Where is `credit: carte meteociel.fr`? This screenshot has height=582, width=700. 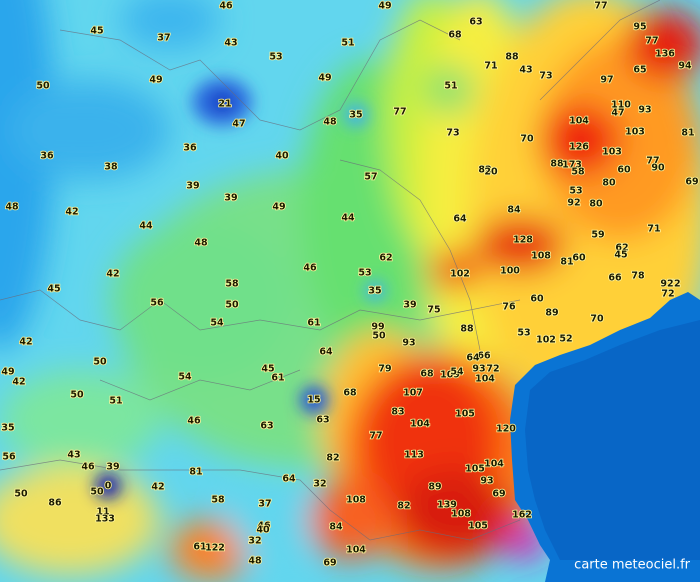
credit: carte meteociel.fr is located at coordinates (632, 565).